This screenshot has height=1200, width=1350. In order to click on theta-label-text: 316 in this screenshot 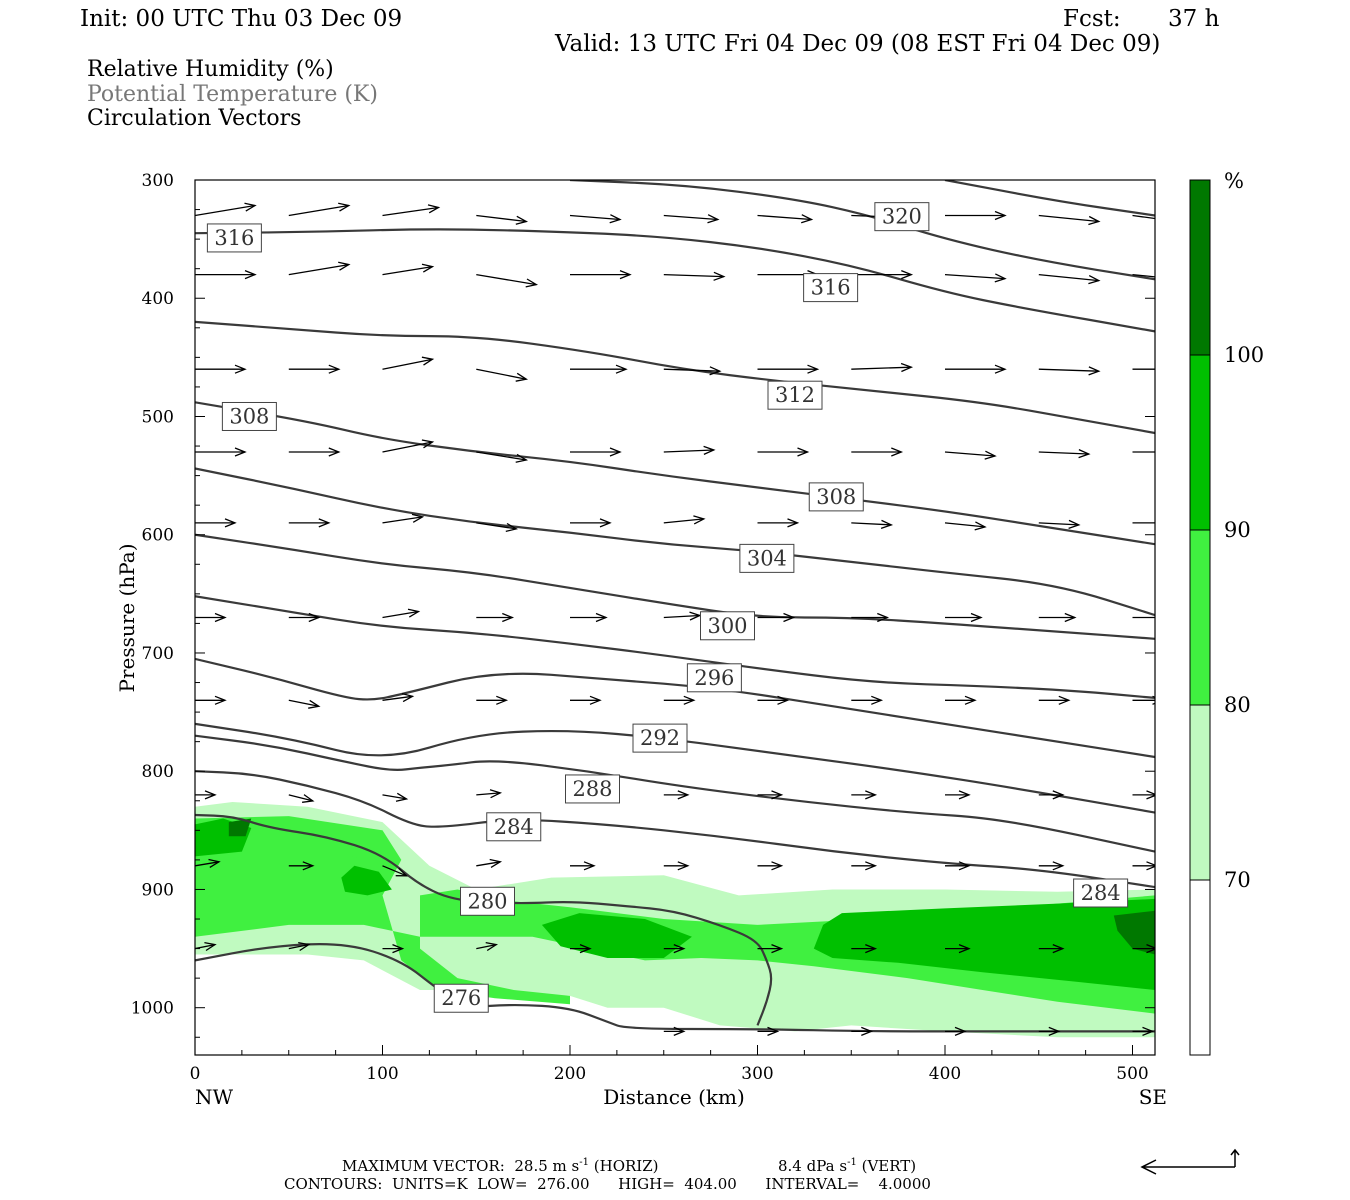, I will do `click(831, 288)`.